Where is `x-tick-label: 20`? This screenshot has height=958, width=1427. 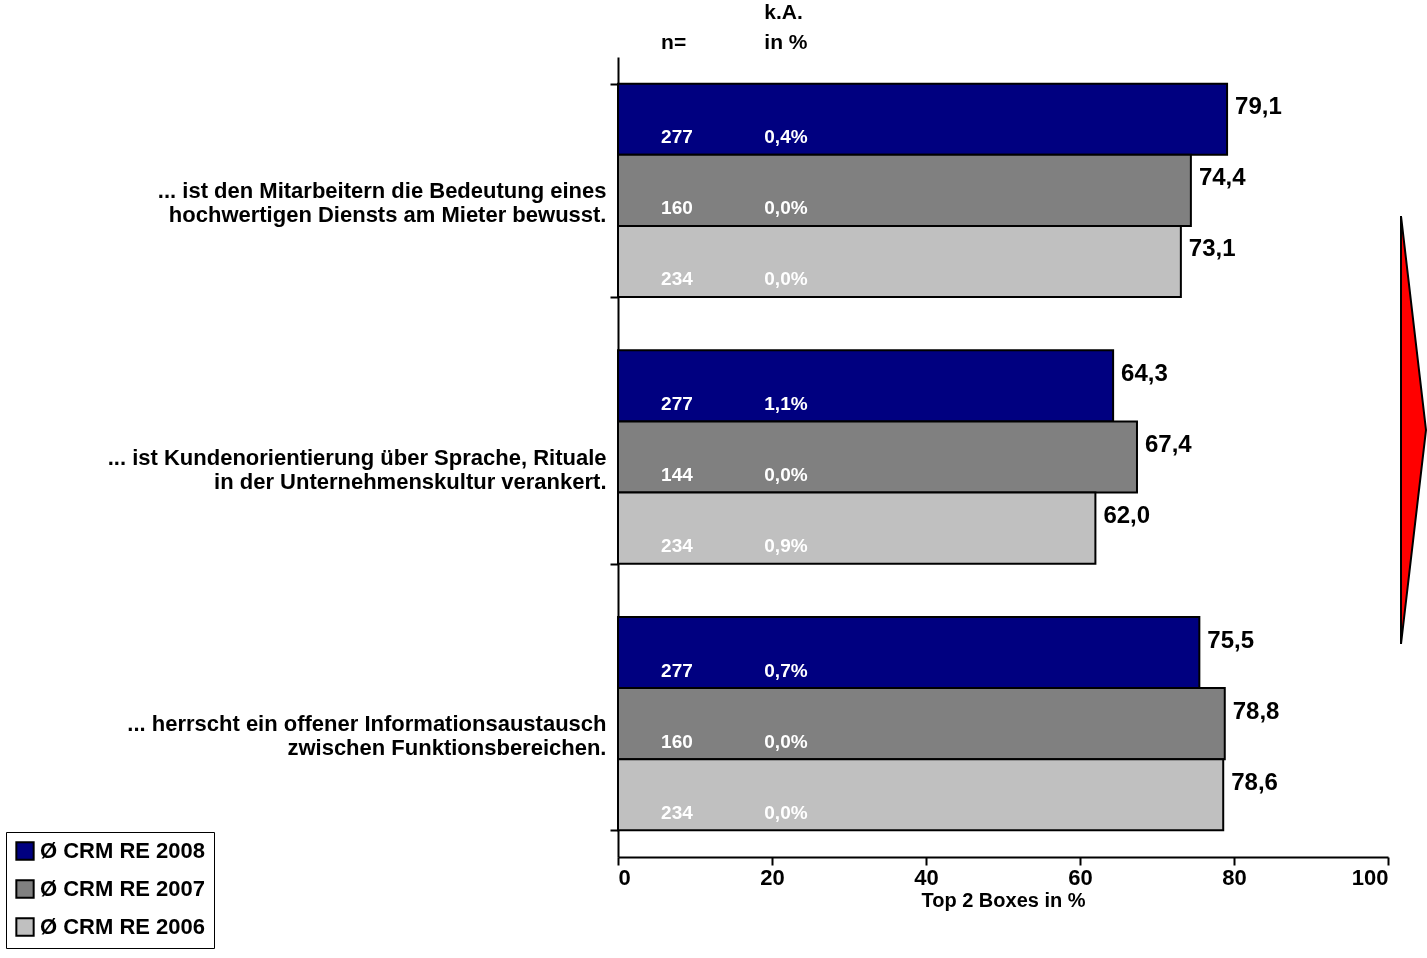
x-tick-label: 20 is located at coordinates (772, 877).